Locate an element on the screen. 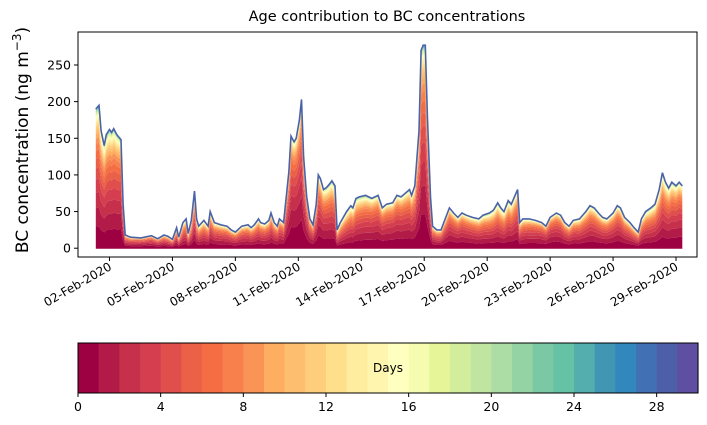  x-tick-label: 23-Feb-2020 is located at coordinates (518, 284).